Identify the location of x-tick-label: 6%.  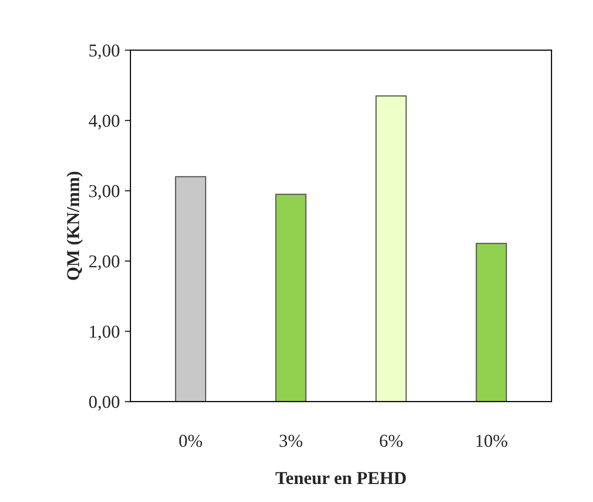
(391, 441).